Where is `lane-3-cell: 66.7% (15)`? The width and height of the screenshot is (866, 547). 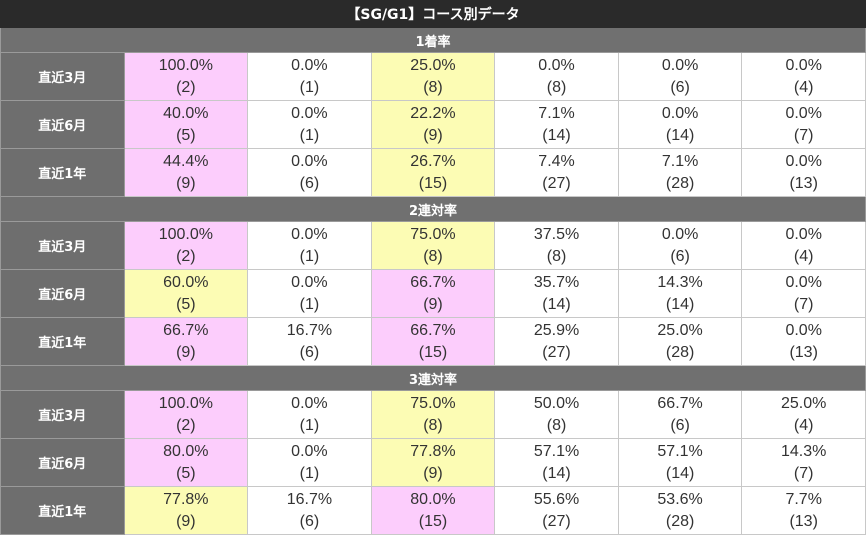 lane-3-cell: 66.7% (15) is located at coordinates (433, 341).